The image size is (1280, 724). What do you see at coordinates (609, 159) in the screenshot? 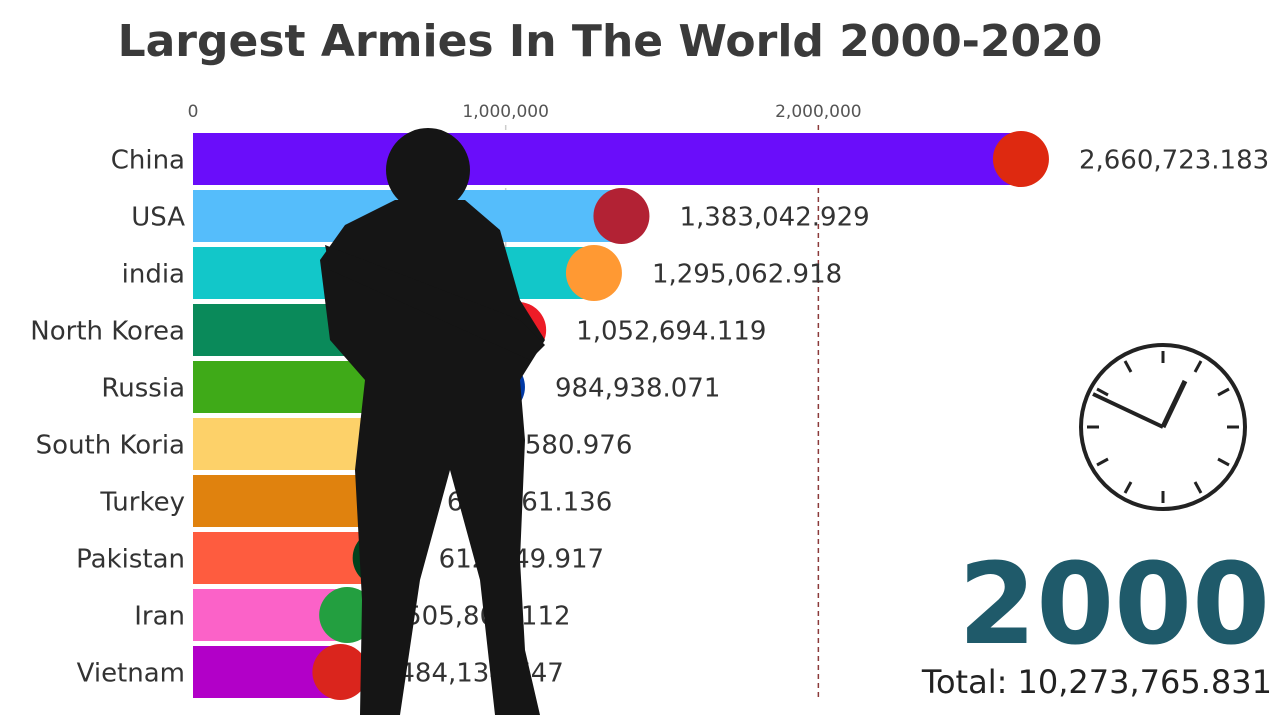
I see `bar` at bounding box center [609, 159].